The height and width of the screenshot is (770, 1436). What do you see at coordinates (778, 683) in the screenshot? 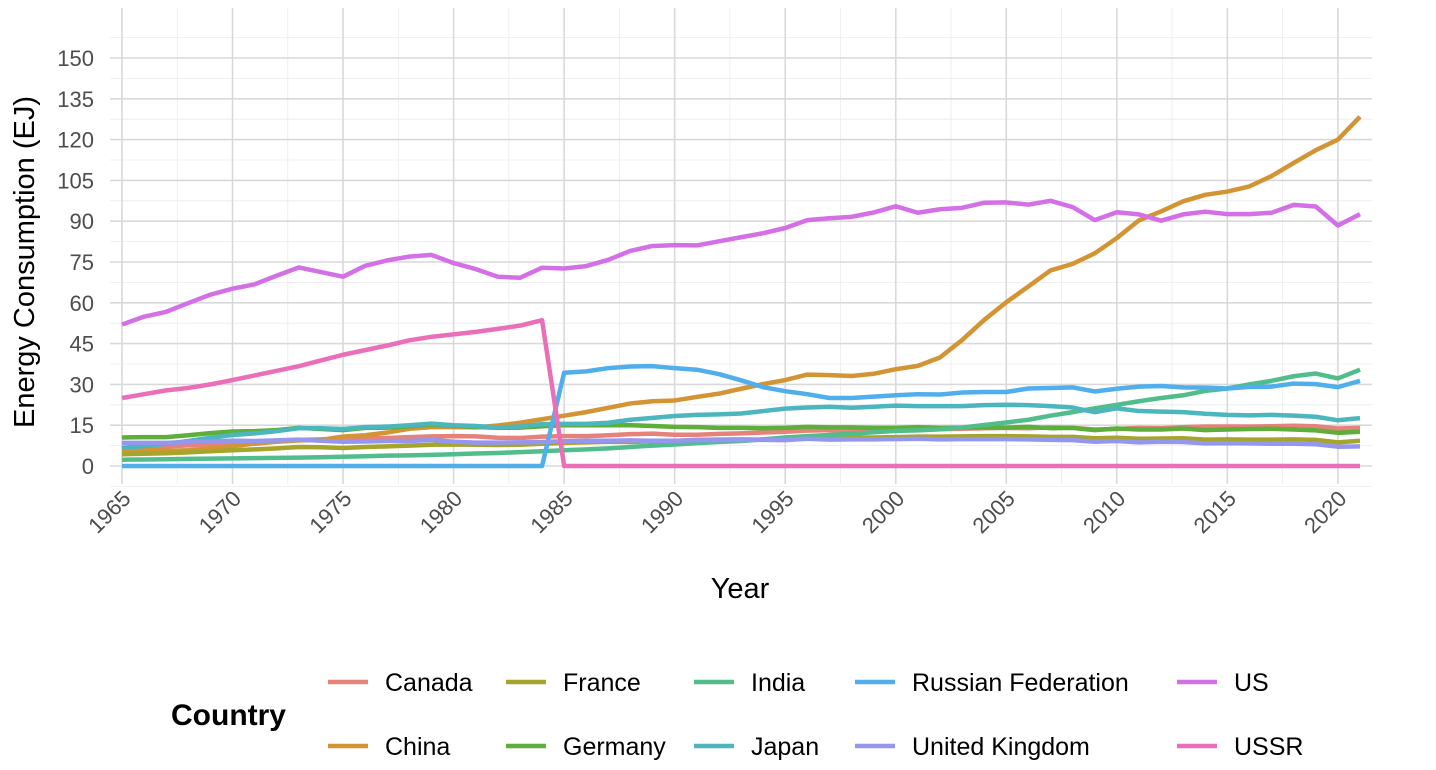
I see `legend-label-india: India` at bounding box center [778, 683].